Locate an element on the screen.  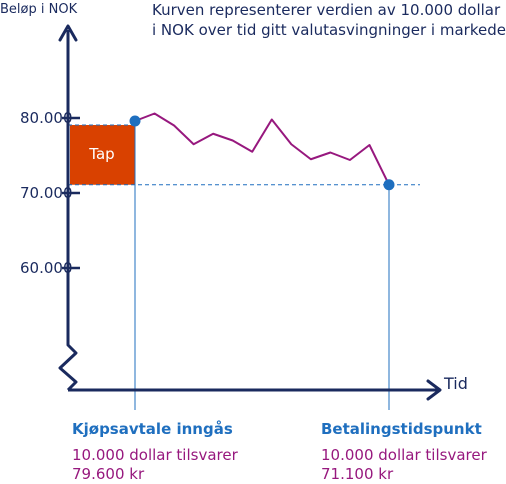
y-axis is located at coordinates (68, 211).